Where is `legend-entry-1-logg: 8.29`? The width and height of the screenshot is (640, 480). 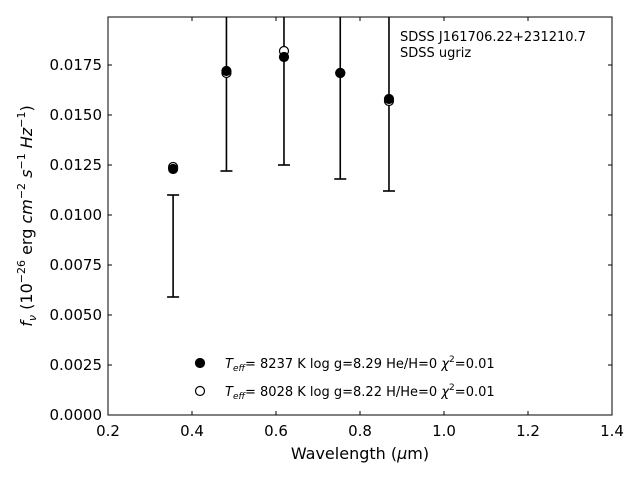 legend-entry-1-logg: 8.29 is located at coordinates (367, 364).